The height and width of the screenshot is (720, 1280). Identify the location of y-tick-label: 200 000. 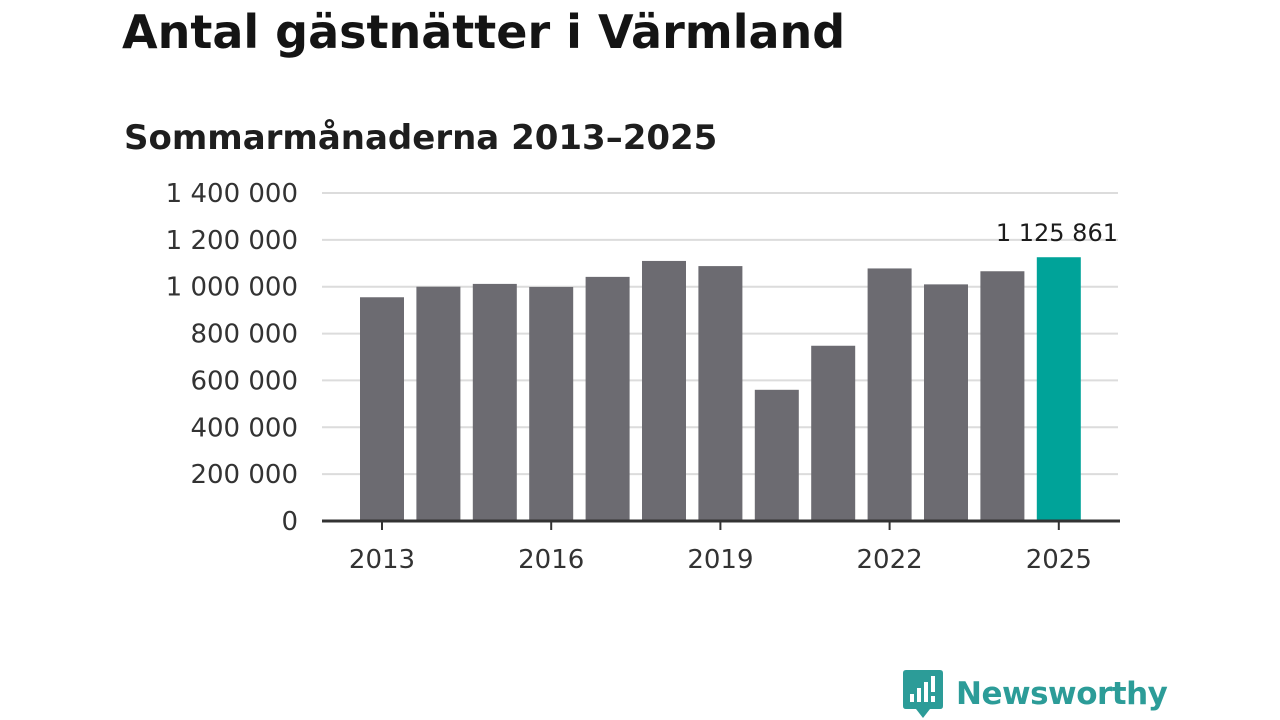
(244, 475).